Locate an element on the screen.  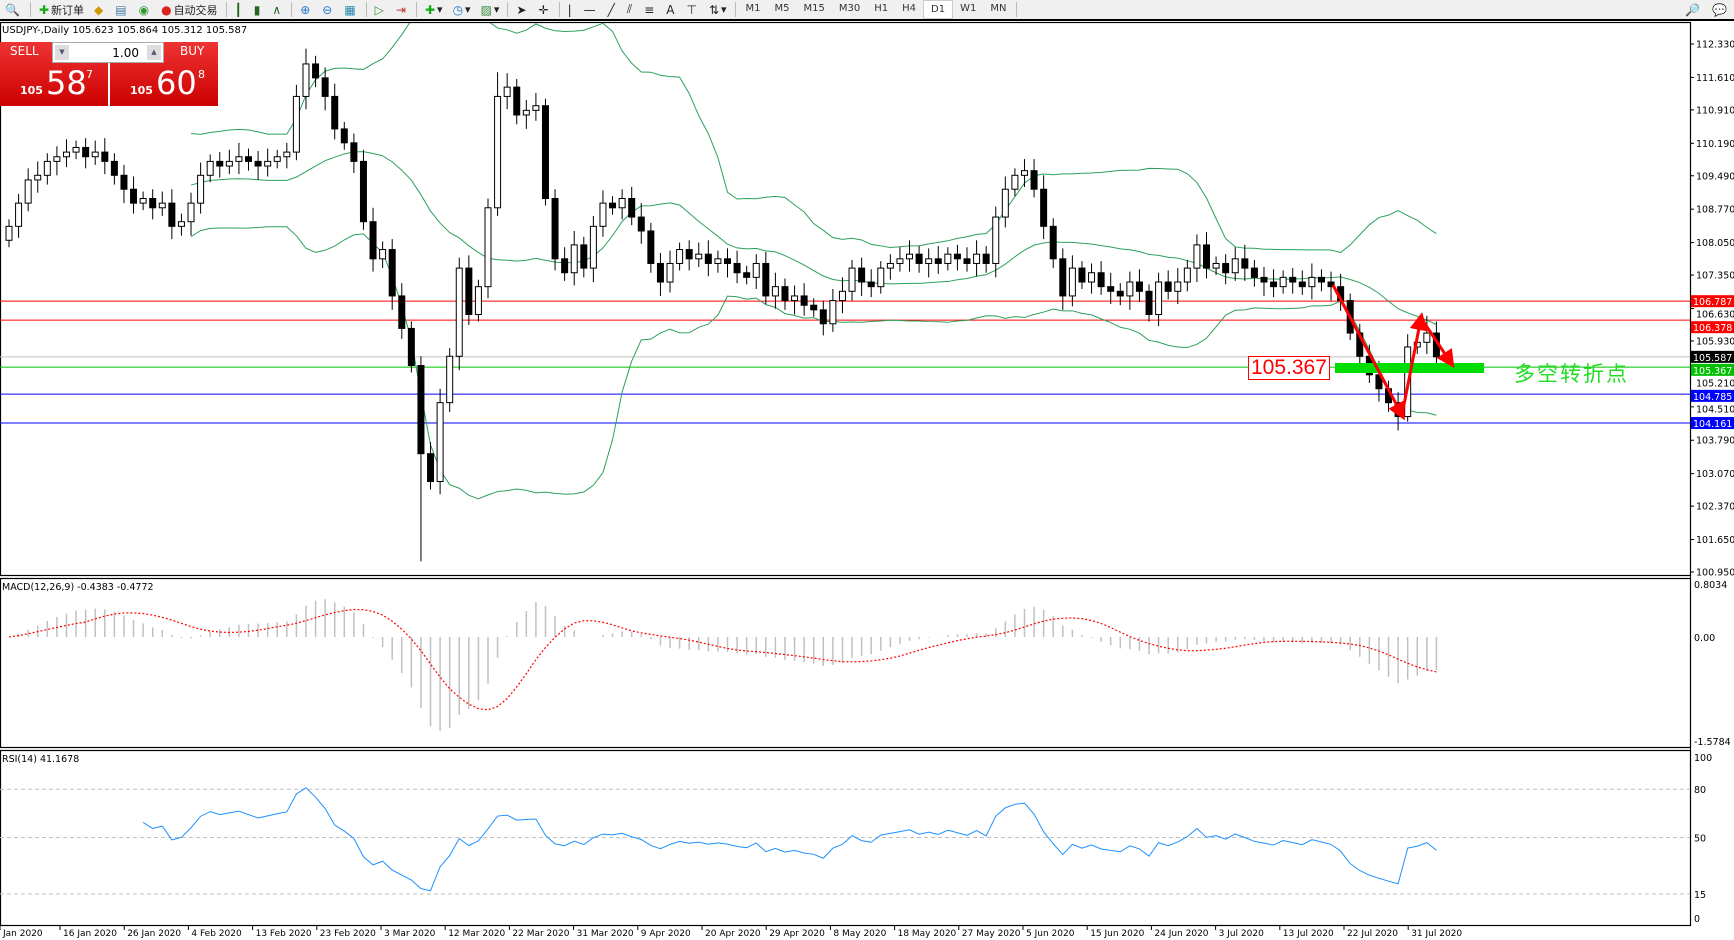
templates-button: ▨ ▾ is located at coordinates (490, 9).